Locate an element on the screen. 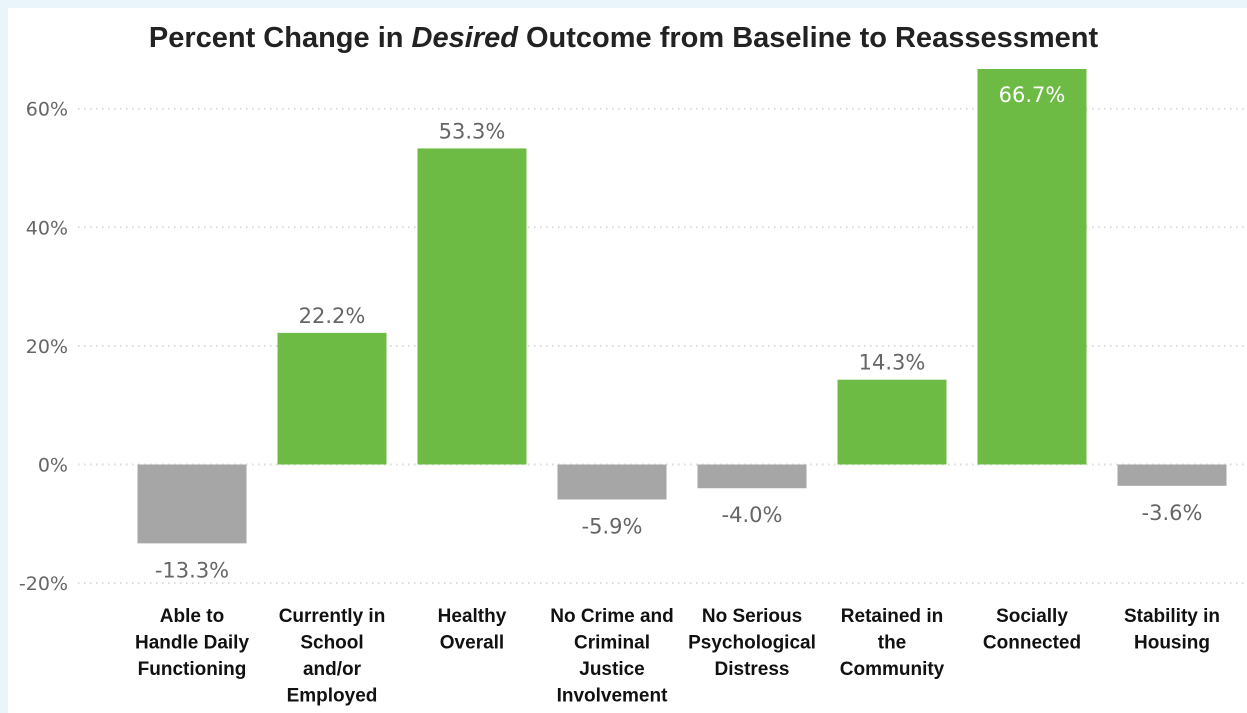 This screenshot has width=1247, height=713. category-label: Able to Handle Daily Functioning is located at coordinates (192, 643).